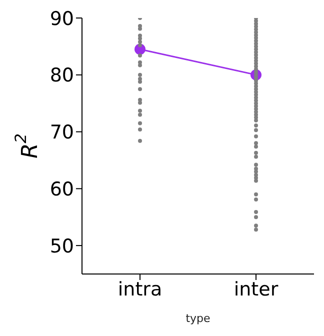 The width and height of the screenshot is (324, 336). I want to click on y-tick-label: 50, so click(62, 246).